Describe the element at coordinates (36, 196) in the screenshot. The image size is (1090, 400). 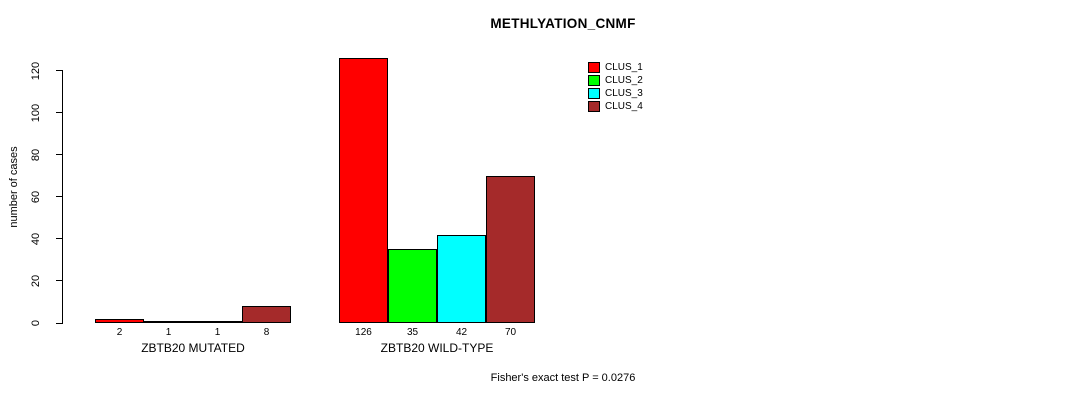
I see `y-axis-tick-label: 60` at that location.